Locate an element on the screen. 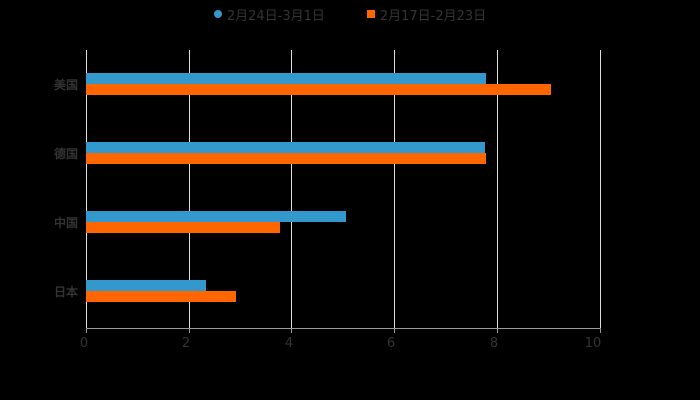 This screenshot has width=700, height=400. legend-circle-icon is located at coordinates (217, 14).